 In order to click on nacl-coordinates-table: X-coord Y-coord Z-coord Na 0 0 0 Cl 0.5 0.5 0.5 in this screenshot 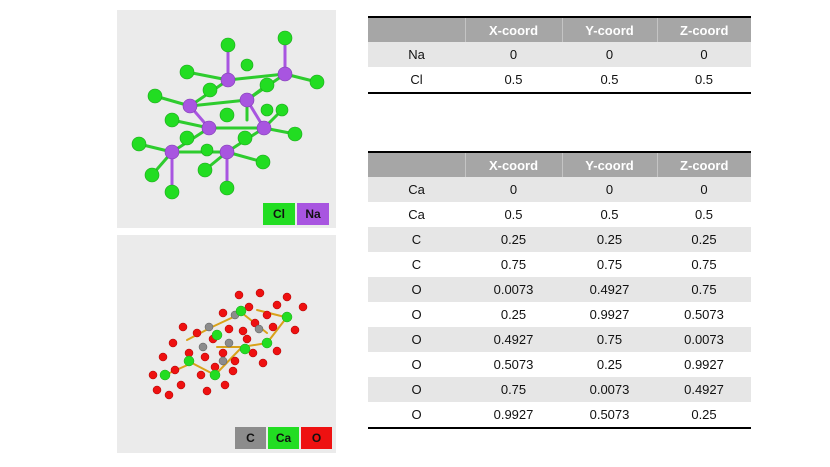, I will do `click(559, 55)`.